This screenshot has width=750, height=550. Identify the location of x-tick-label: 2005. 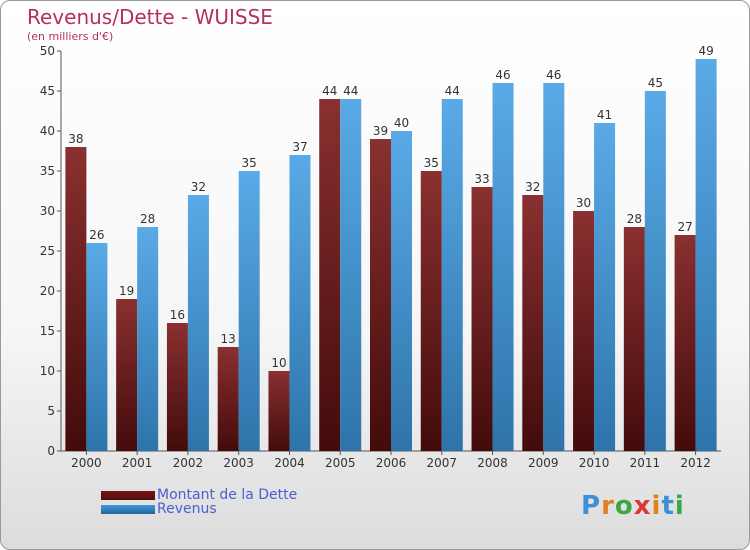
(340, 463).